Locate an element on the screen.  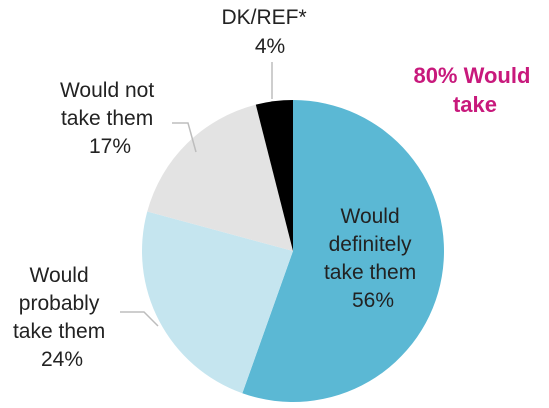
label-definitely-line-2: definitely is located at coordinates (370, 244).